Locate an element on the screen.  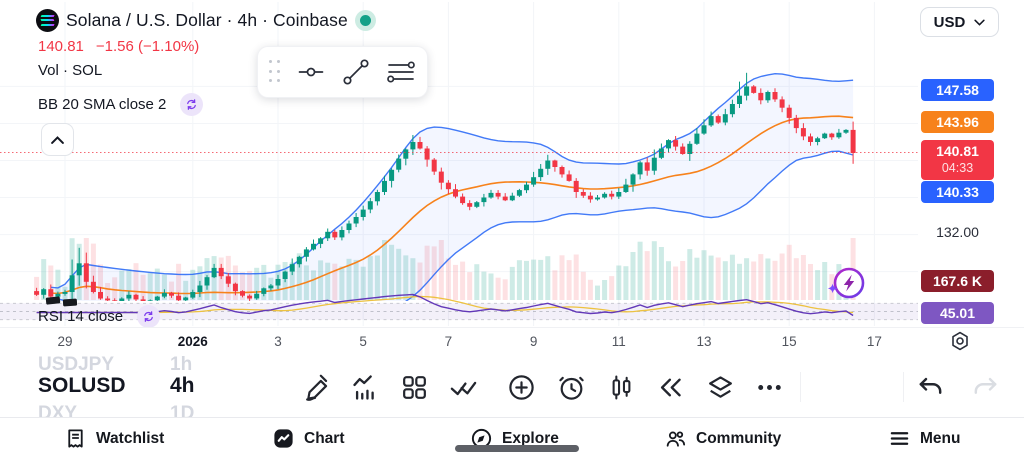
nav-menu: Menu is located at coordinates (924, 438).